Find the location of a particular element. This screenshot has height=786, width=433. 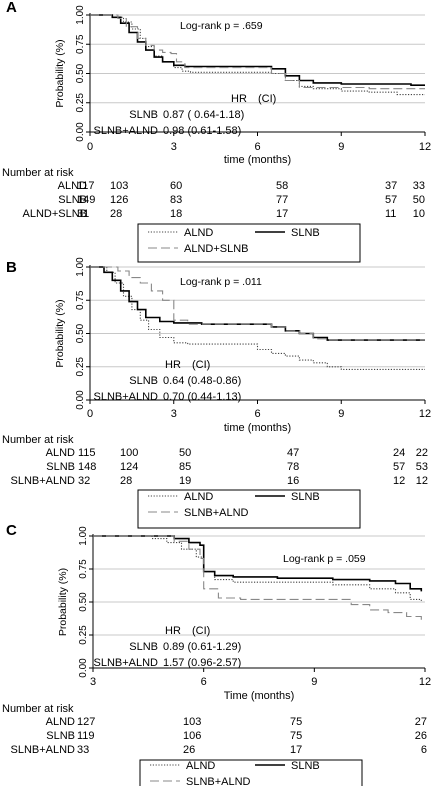

panel-a-risk-value: 50 is located at coordinates (419, 200).